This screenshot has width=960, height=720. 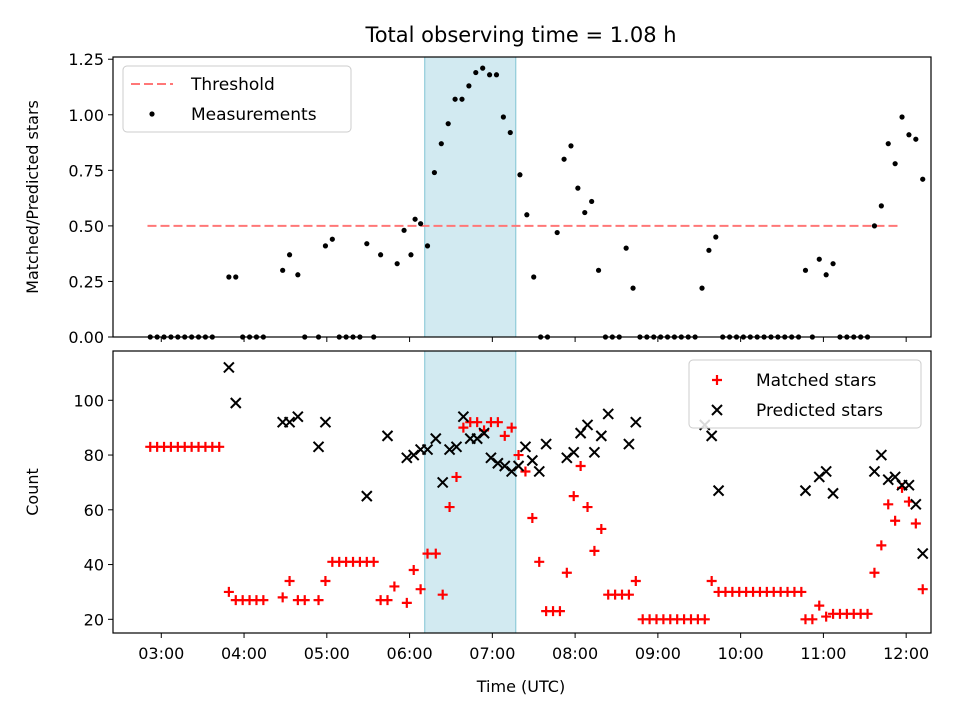 What do you see at coordinates (94, 455) in the screenshot?
I see `bottom-y-tick-label: 80` at bounding box center [94, 455].